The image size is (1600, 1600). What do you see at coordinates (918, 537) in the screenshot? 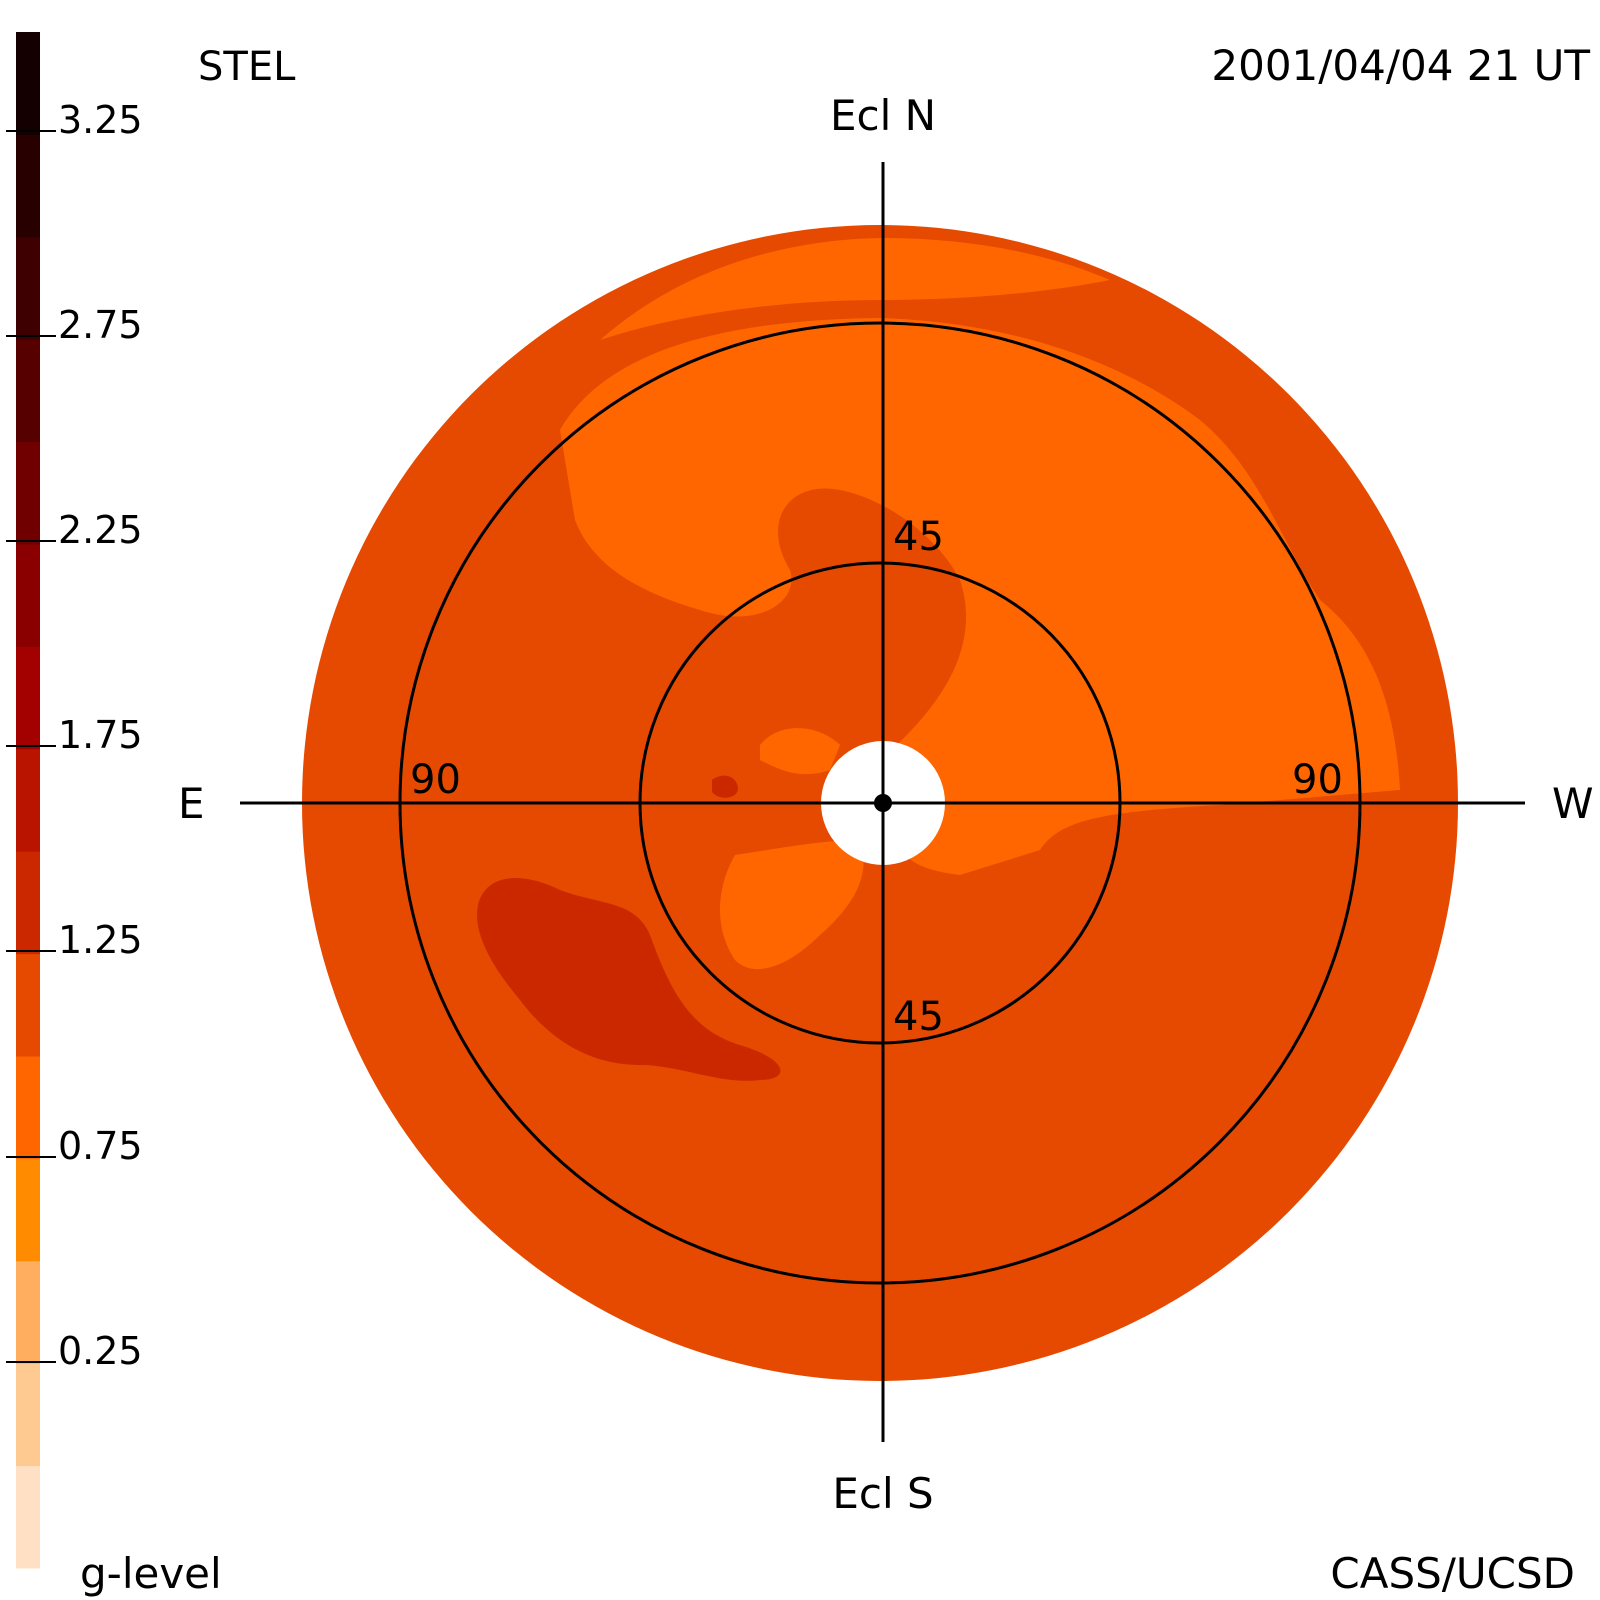
I see `ring-label-45-top: 45` at bounding box center [918, 537].